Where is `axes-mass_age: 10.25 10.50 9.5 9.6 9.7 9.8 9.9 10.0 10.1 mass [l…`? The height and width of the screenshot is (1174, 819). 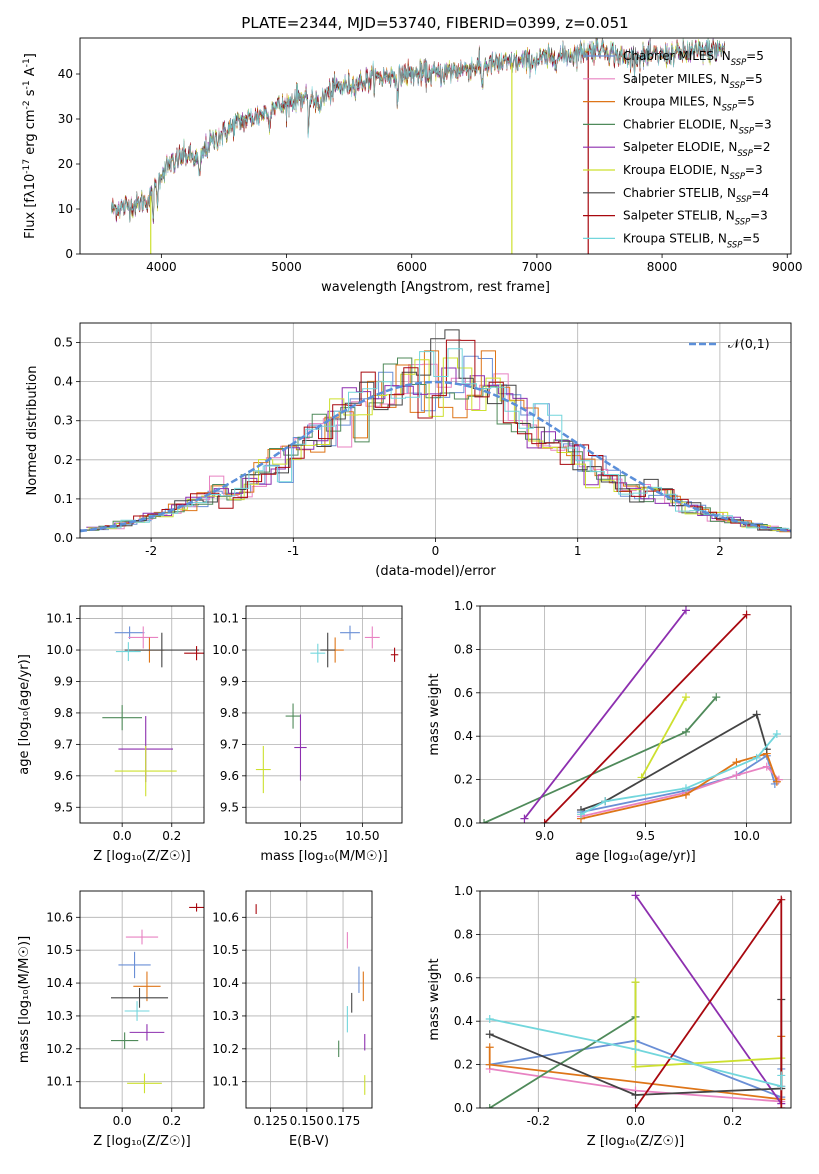
axes-mass_age: 10.25 10.50 9.5 9.6 9.7 9.8 9.9 10.0 10.1 mass [l… is located at coordinates (307, 734).